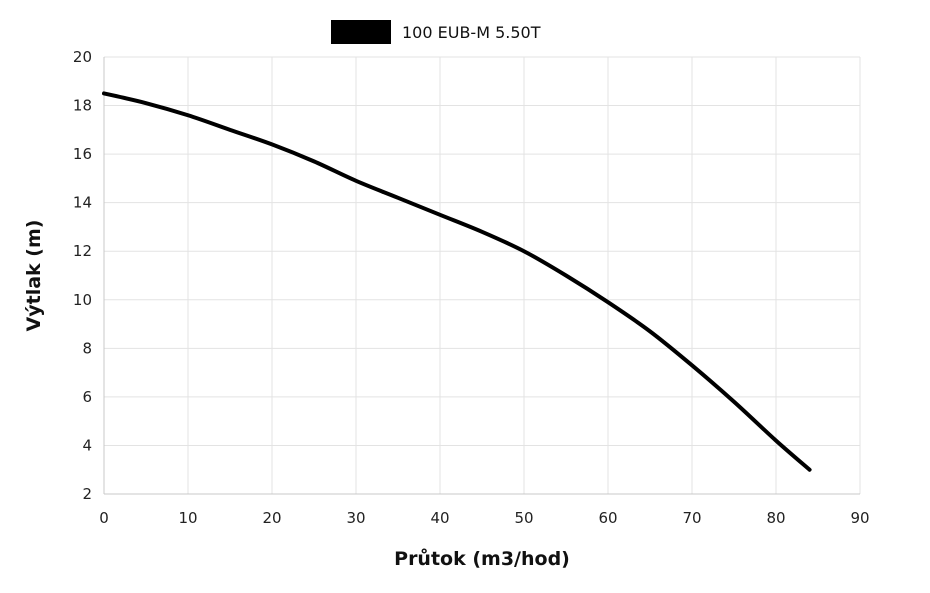 This screenshot has width=930, height=593. What do you see at coordinates (87, 397) in the screenshot?
I see `y-tick-label: 6` at bounding box center [87, 397].